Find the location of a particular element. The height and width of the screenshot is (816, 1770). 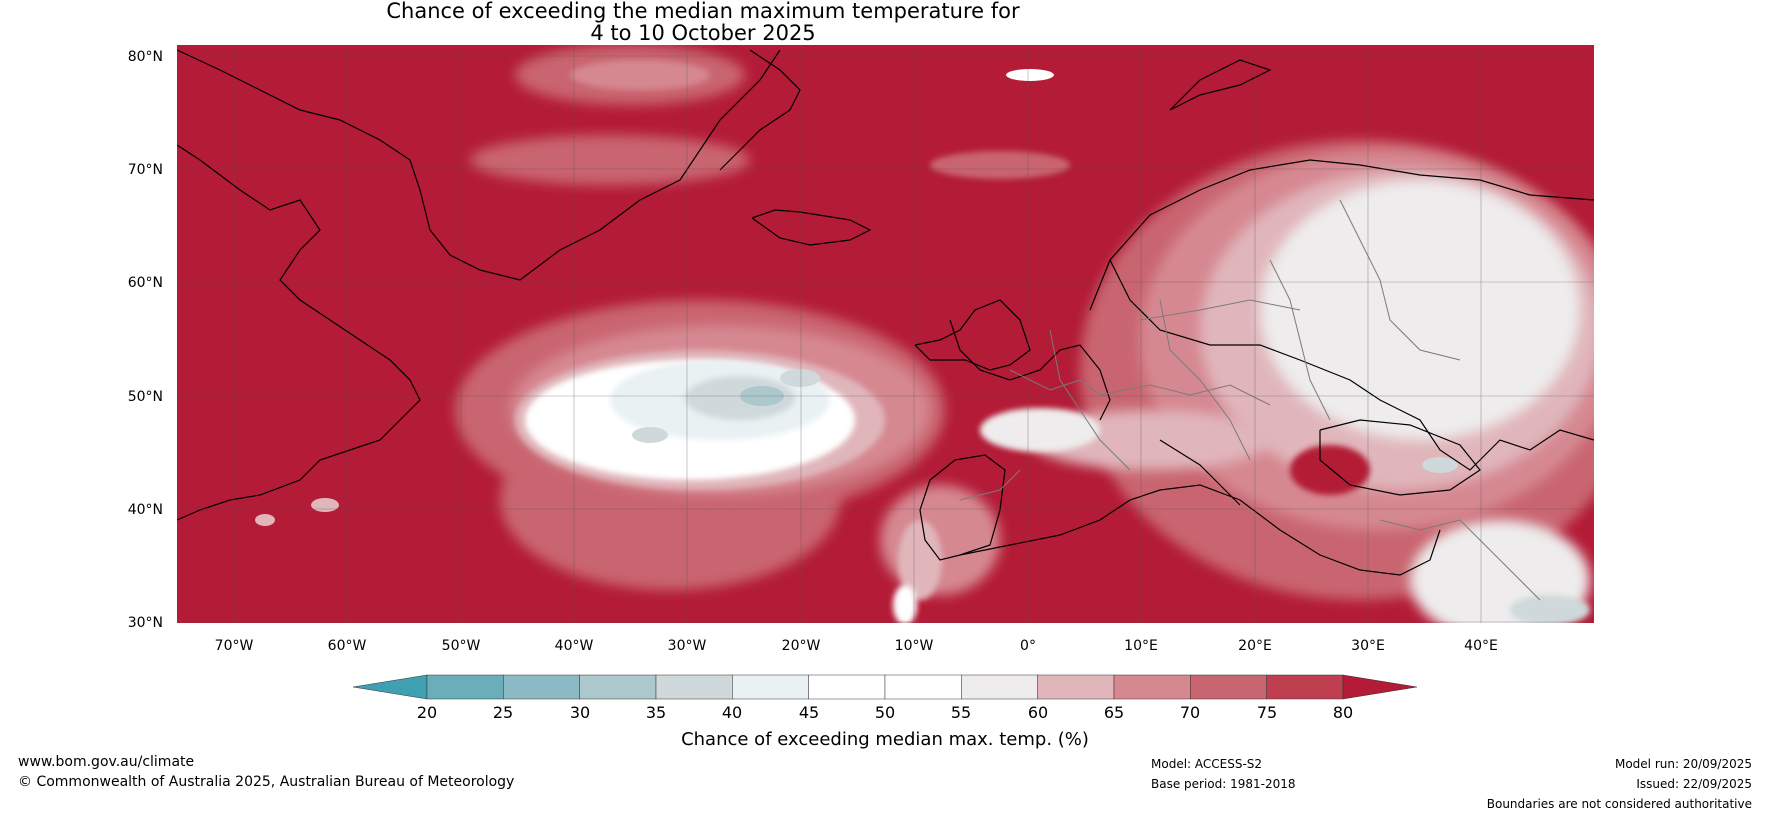

colorbar-tick-40: 40 is located at coordinates (732, 712).